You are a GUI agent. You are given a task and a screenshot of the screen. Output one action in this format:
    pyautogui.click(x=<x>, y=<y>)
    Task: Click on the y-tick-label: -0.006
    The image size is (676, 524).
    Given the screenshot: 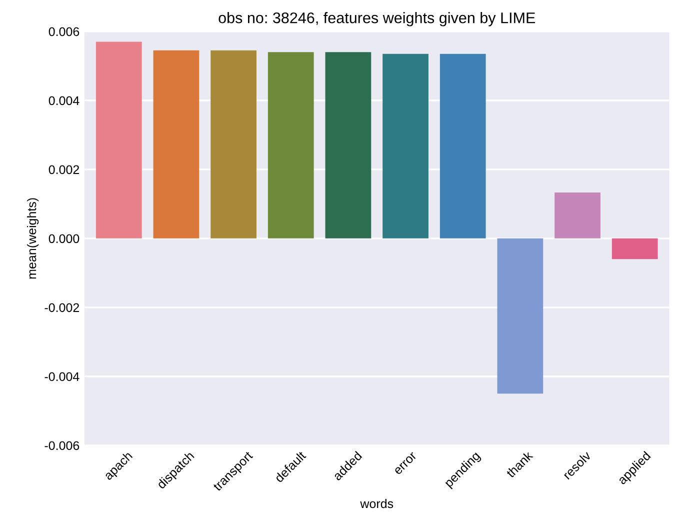 What is the action you would take?
    pyautogui.click(x=62, y=445)
    